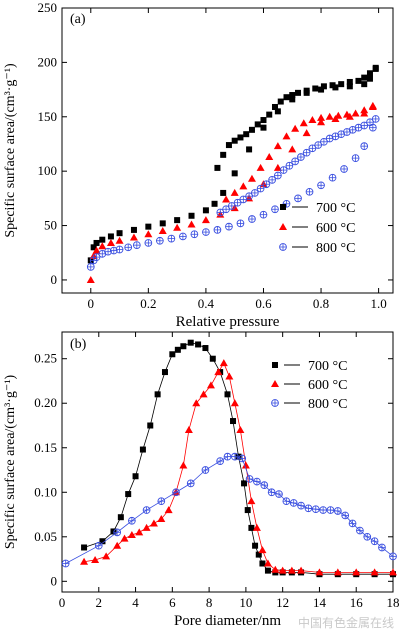  I want to click on x-tick-label: 0.6, so click(263, 303).